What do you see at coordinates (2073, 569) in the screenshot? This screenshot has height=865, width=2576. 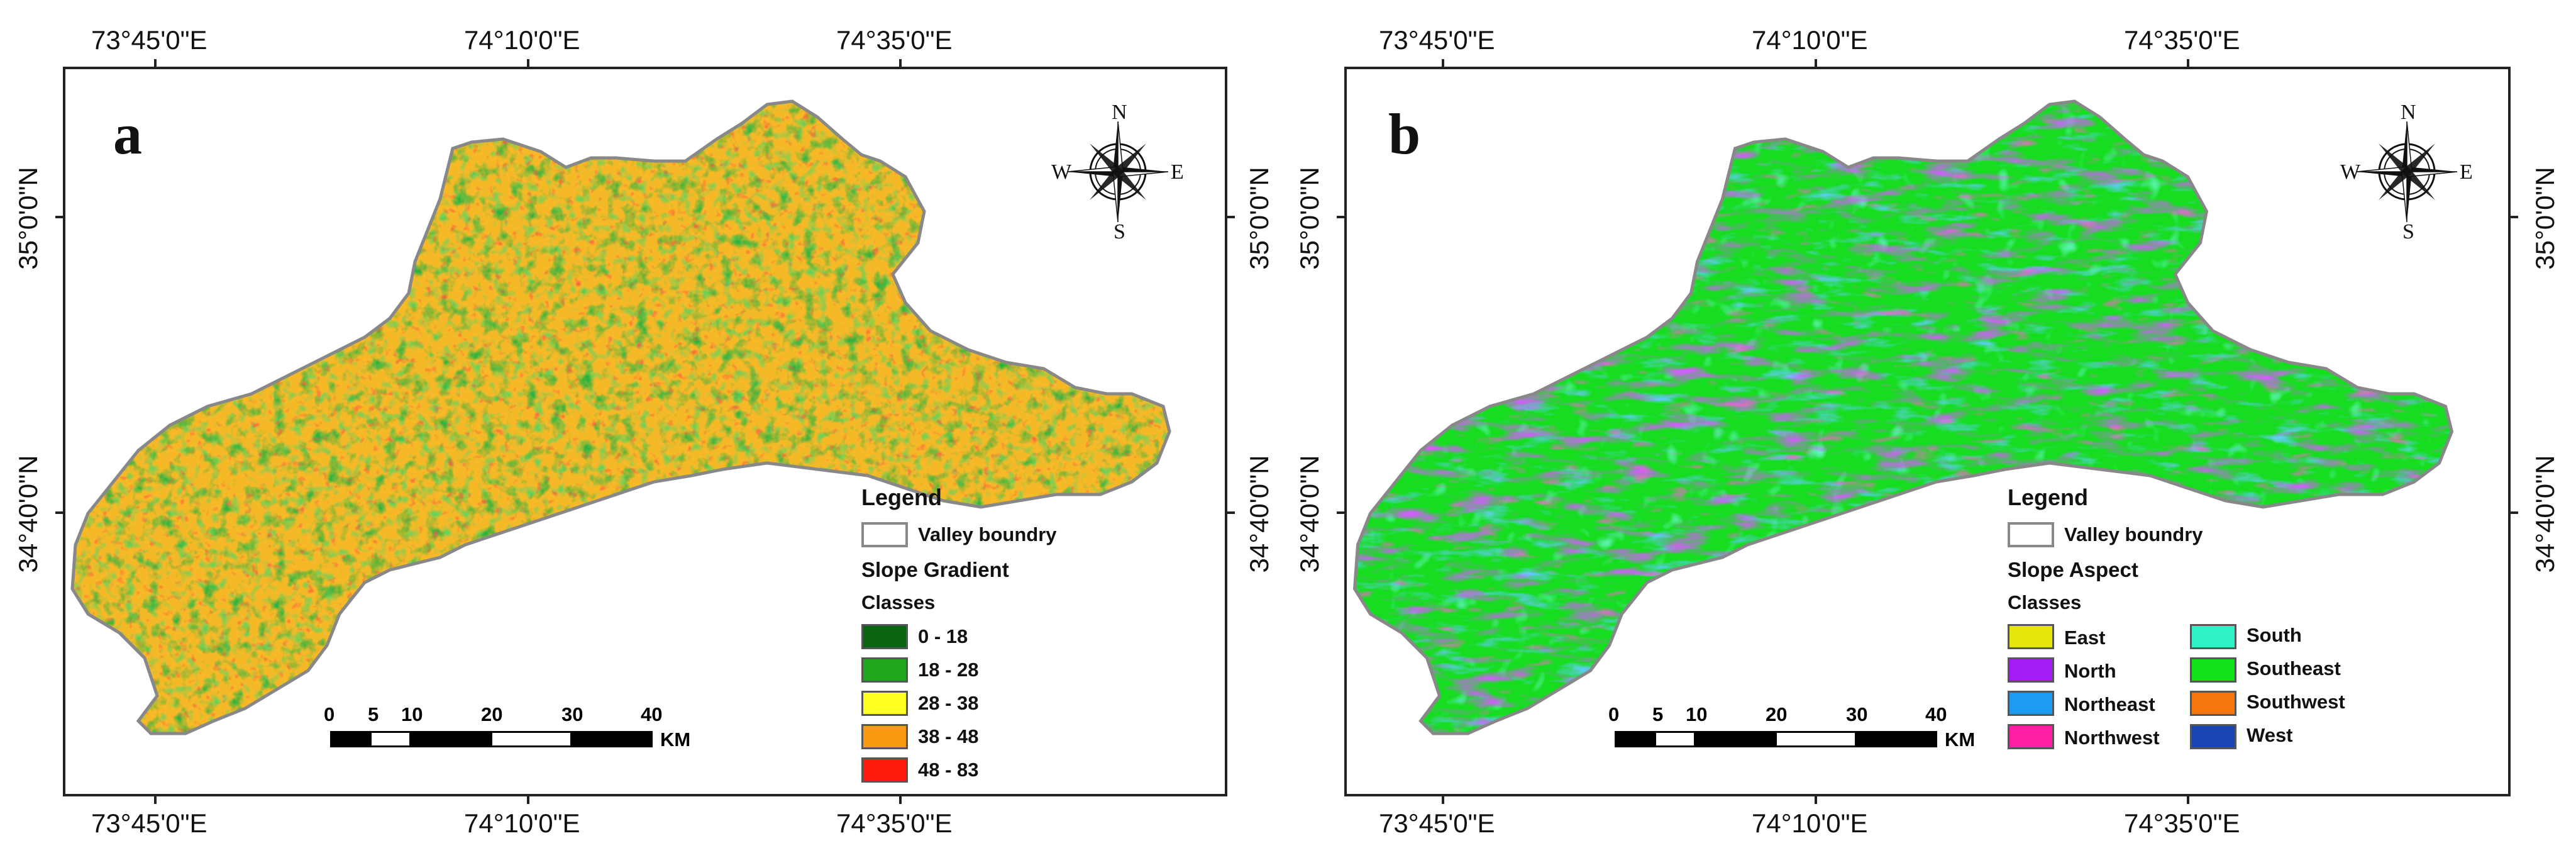 I see `layer-title: Slope Aspect` at bounding box center [2073, 569].